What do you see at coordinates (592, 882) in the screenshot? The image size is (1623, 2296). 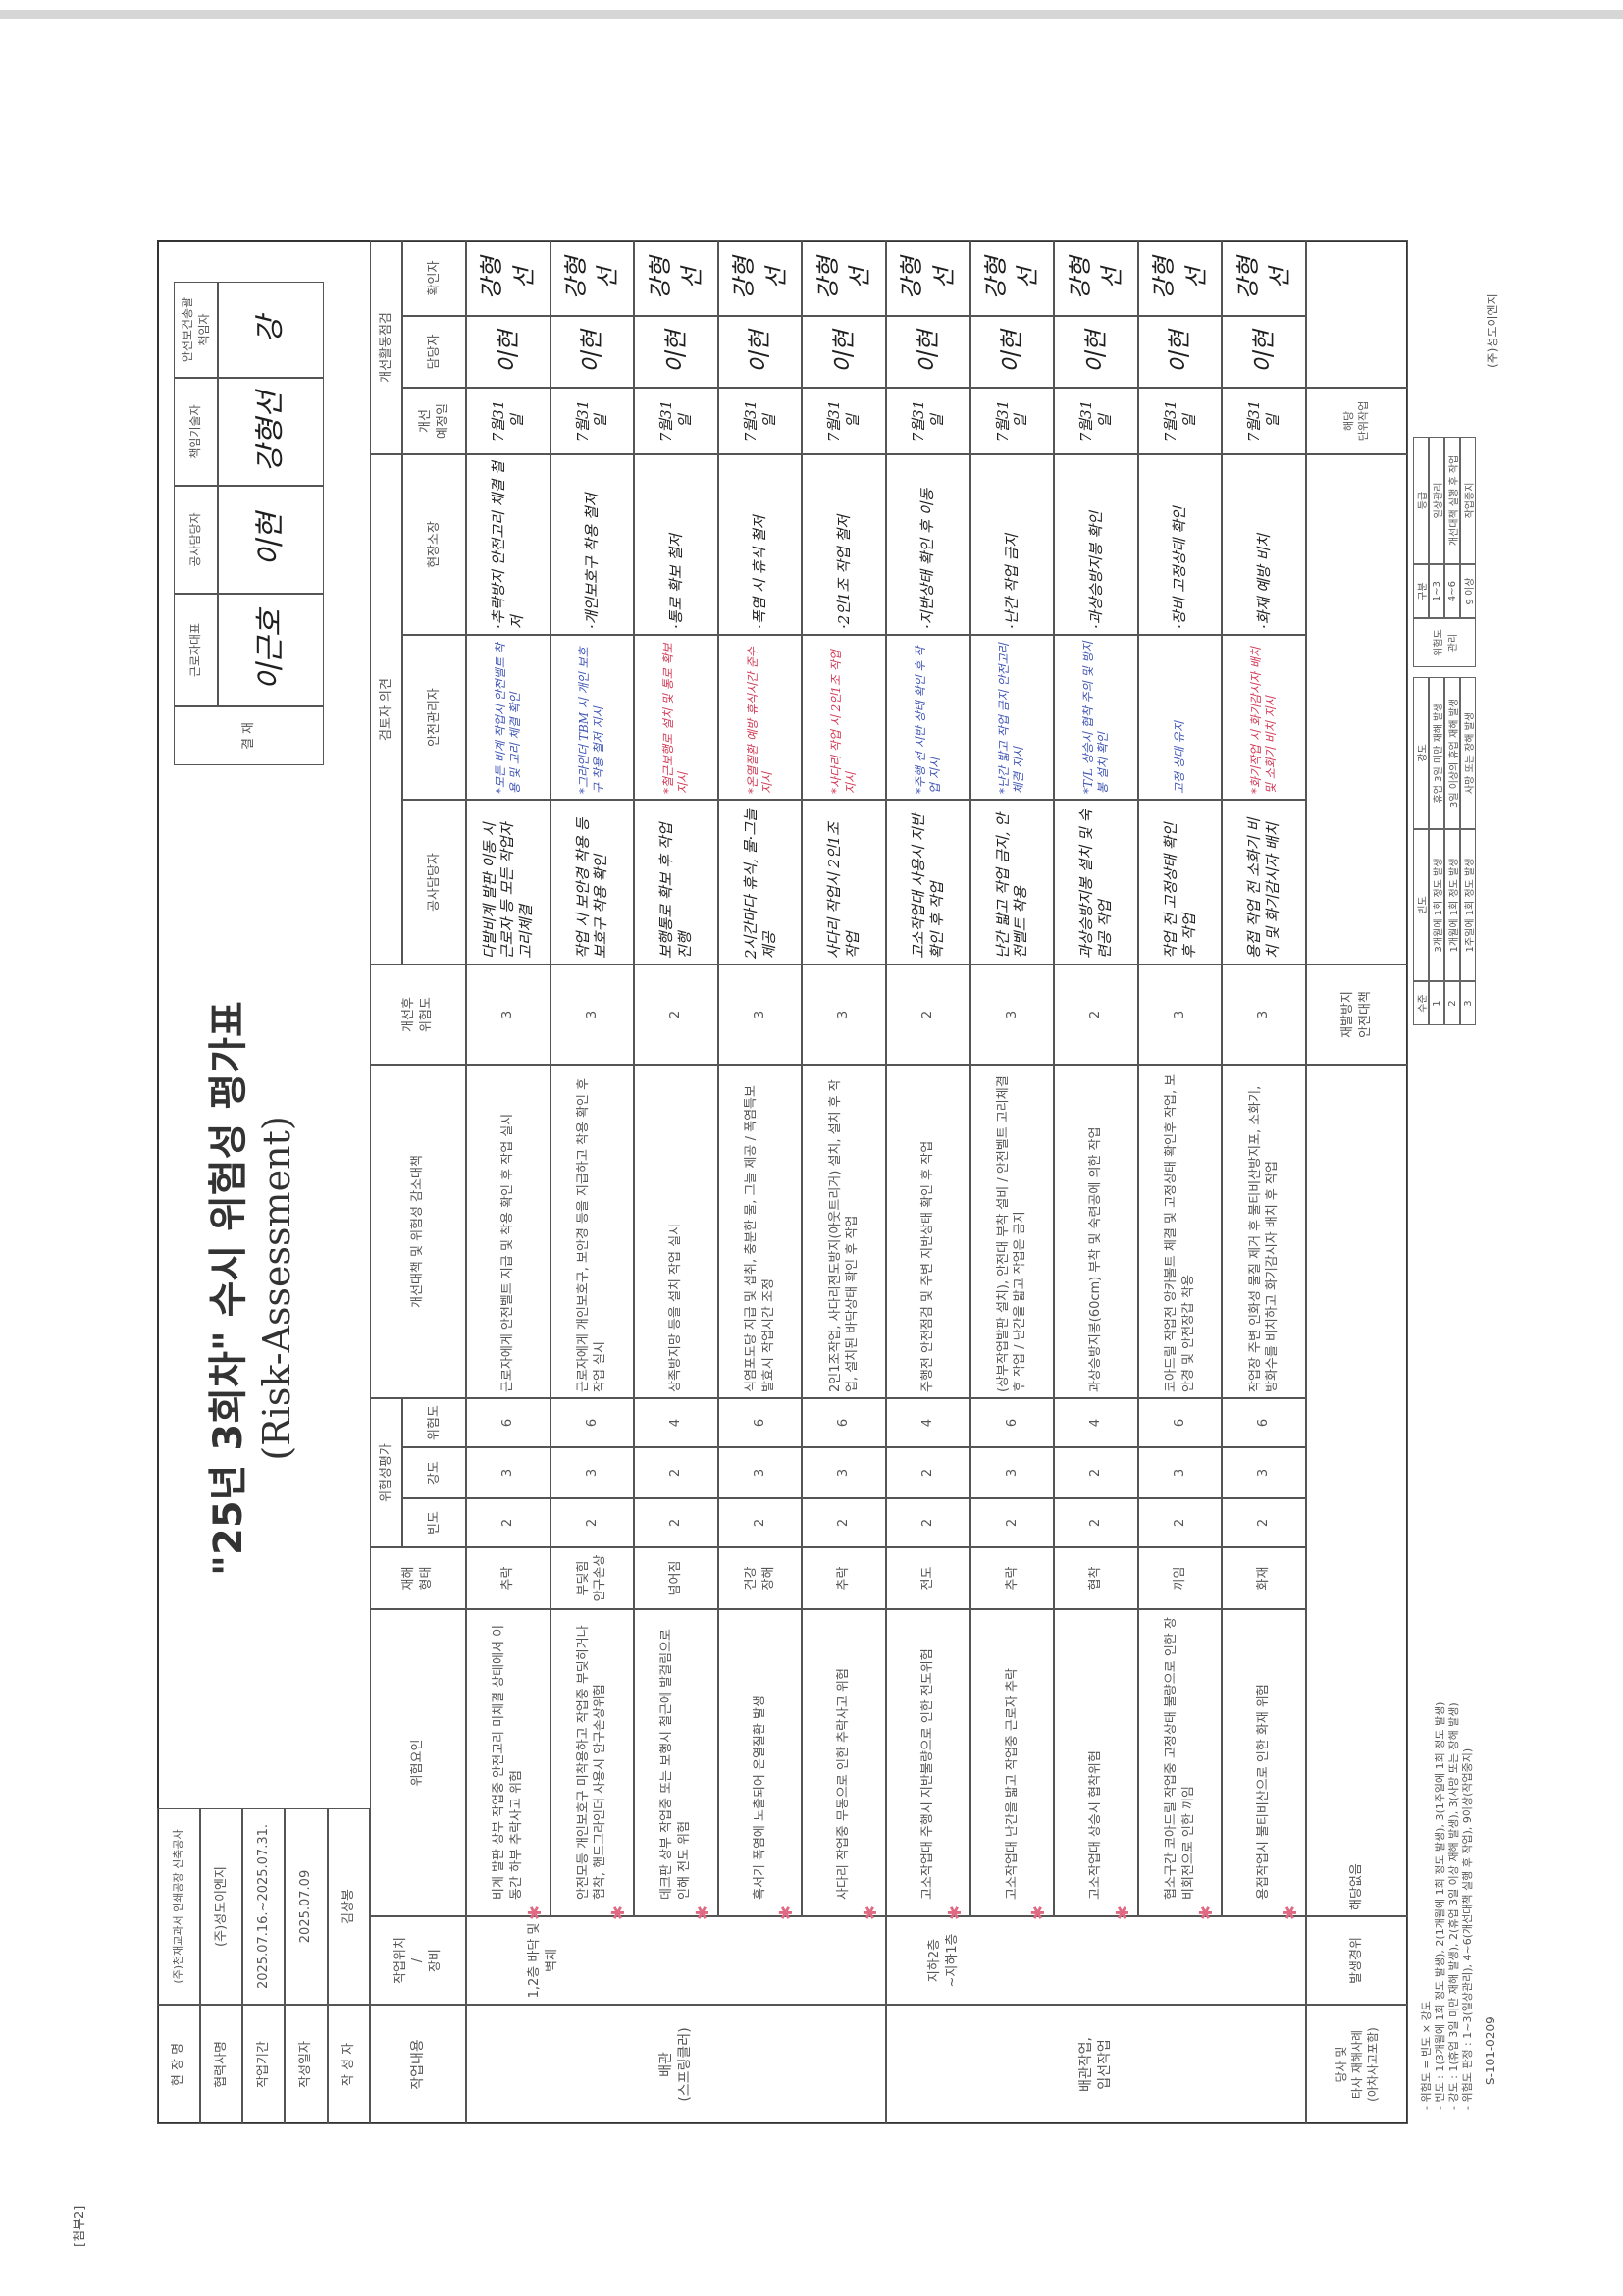 I see `construction-manager-opinion: 작업 시 보안경 착용 등 보호구 착용 확인` at bounding box center [592, 882].